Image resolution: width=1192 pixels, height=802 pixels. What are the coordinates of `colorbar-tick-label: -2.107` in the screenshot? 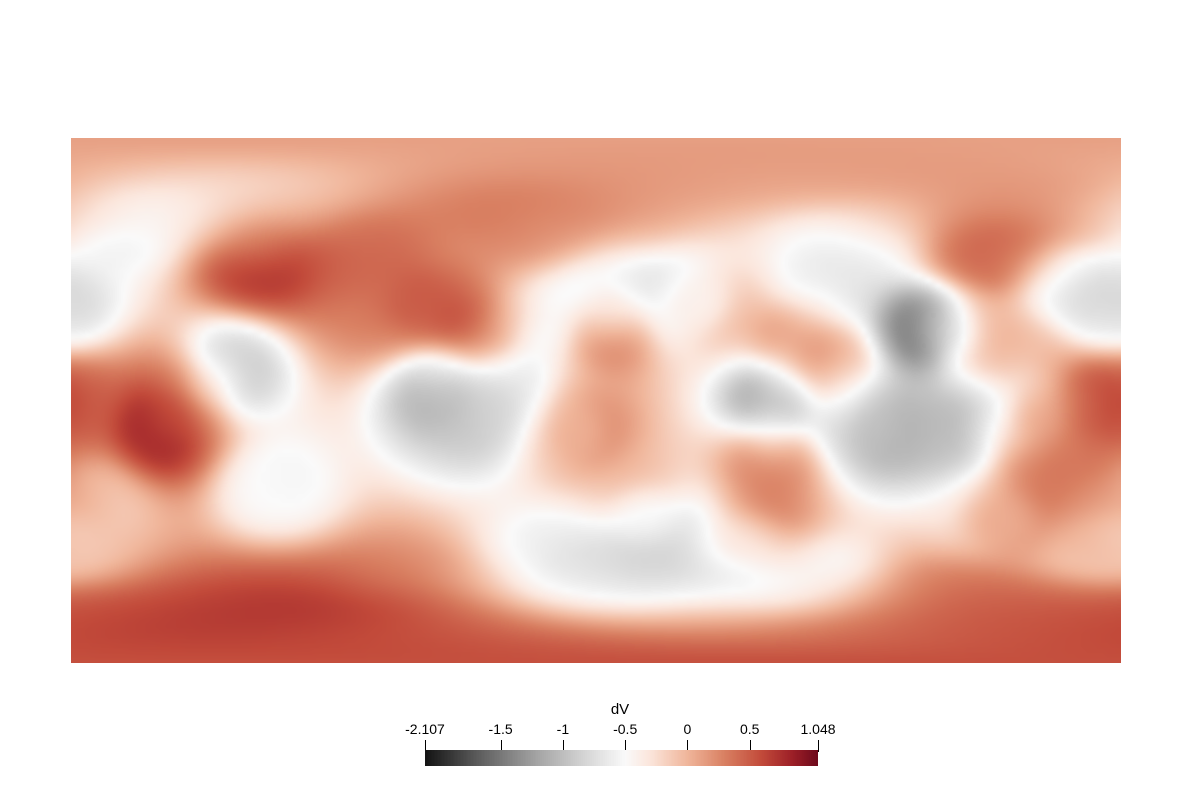 It's located at (425, 729).